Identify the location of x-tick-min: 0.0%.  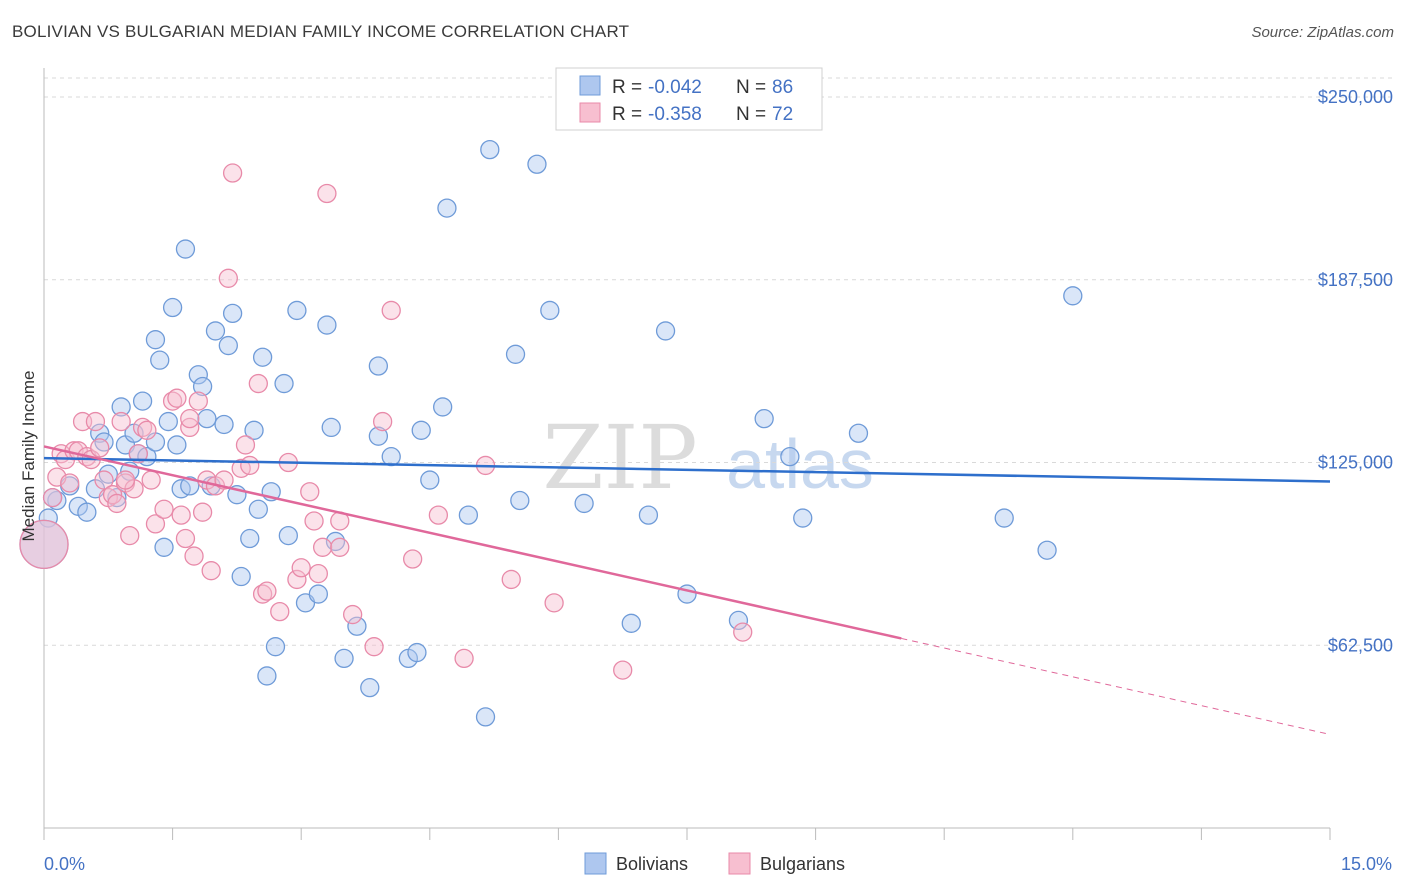
(64, 864).